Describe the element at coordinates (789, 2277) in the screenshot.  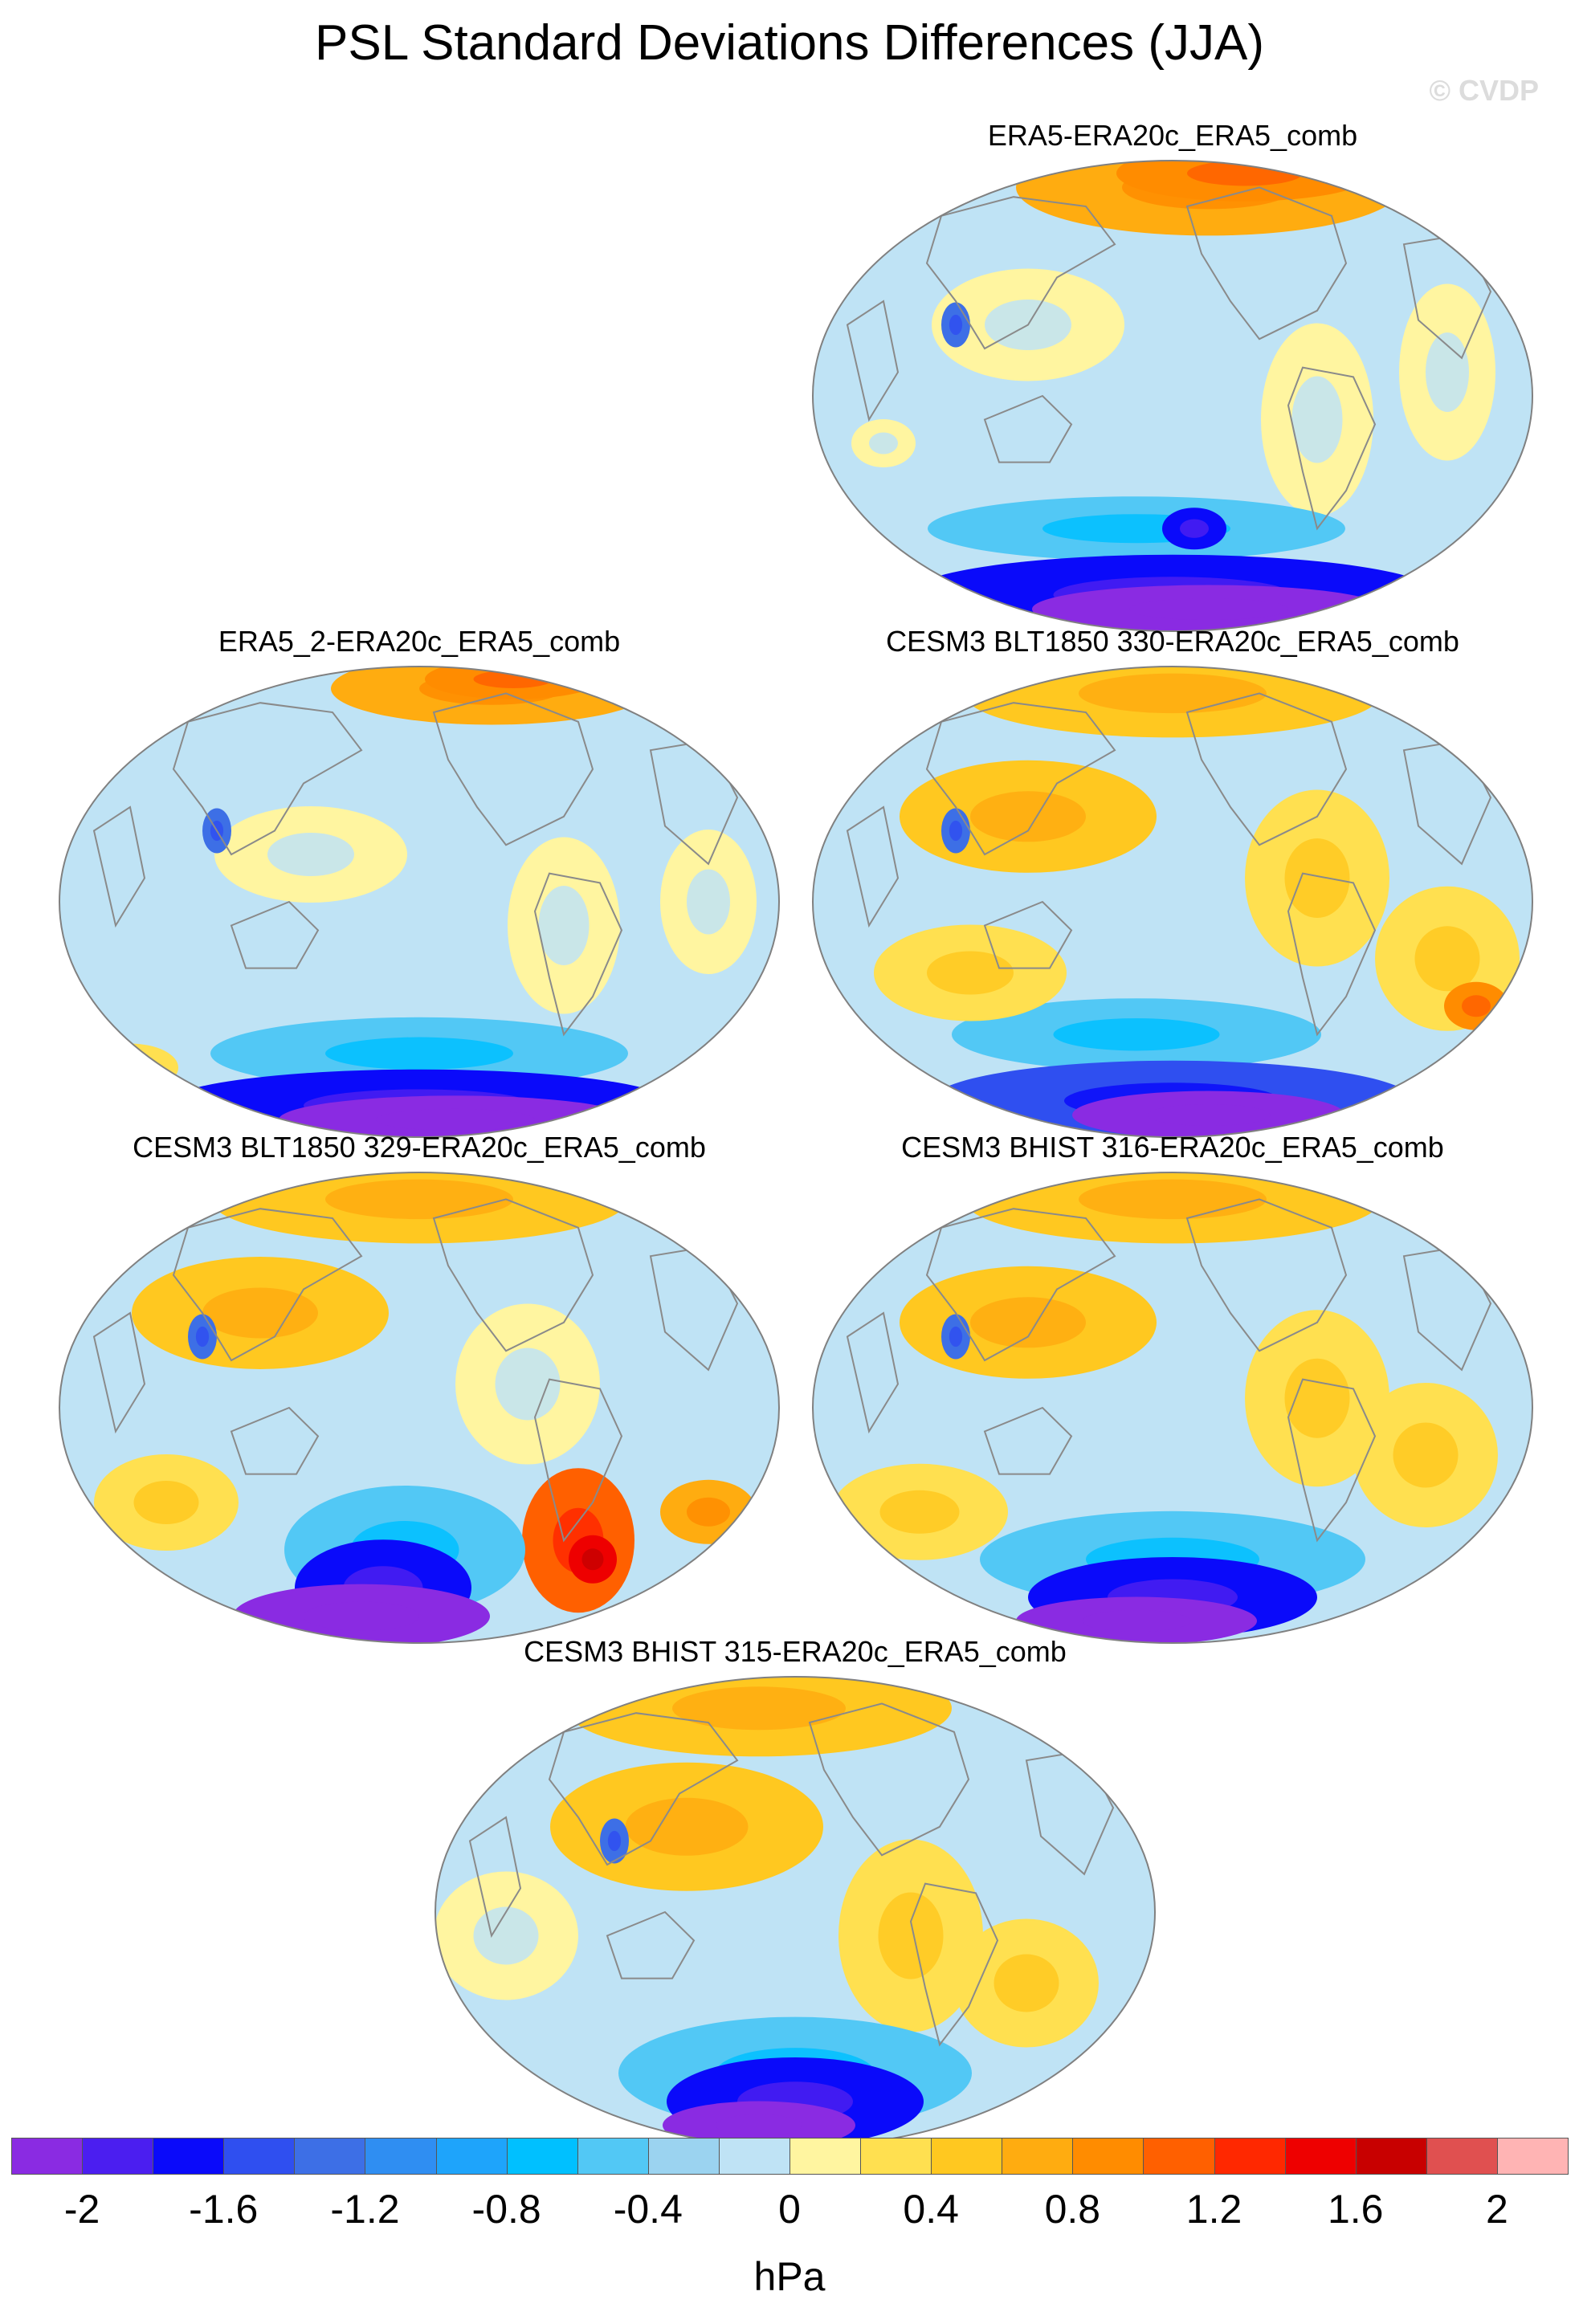
I see `colorbar-units: hPa` at that location.